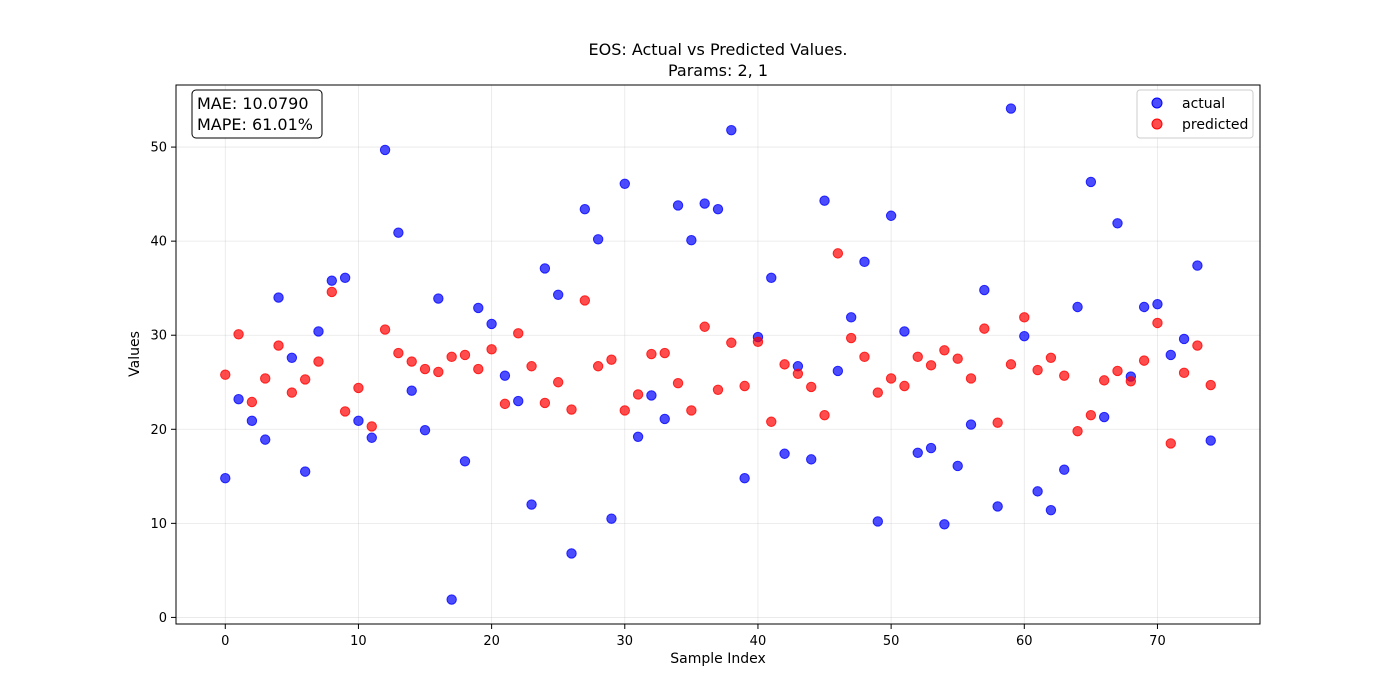  I want to click on y-tick-label: 0, so click(163, 618).